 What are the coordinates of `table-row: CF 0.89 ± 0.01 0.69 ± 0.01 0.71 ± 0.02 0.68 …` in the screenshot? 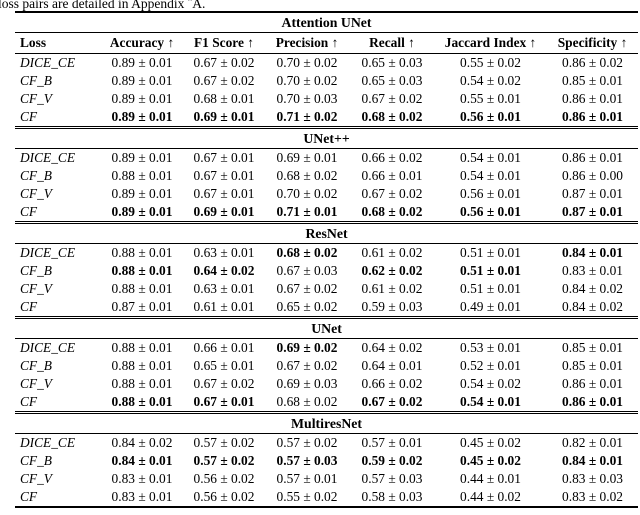 It's located at (326, 118).